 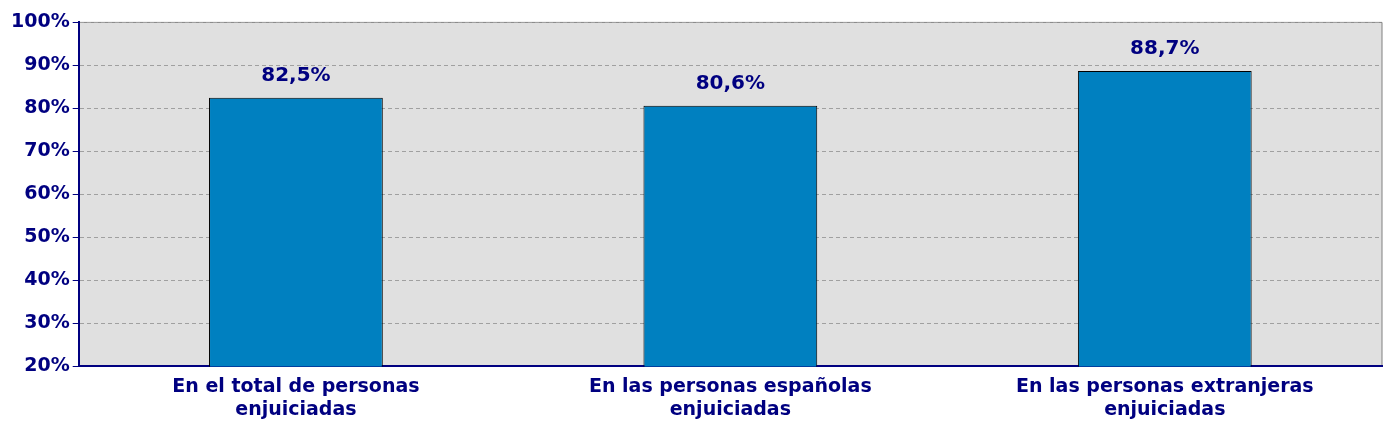 What do you see at coordinates (47, 149) in the screenshot?
I see `y-tick-label: 70%` at bounding box center [47, 149].